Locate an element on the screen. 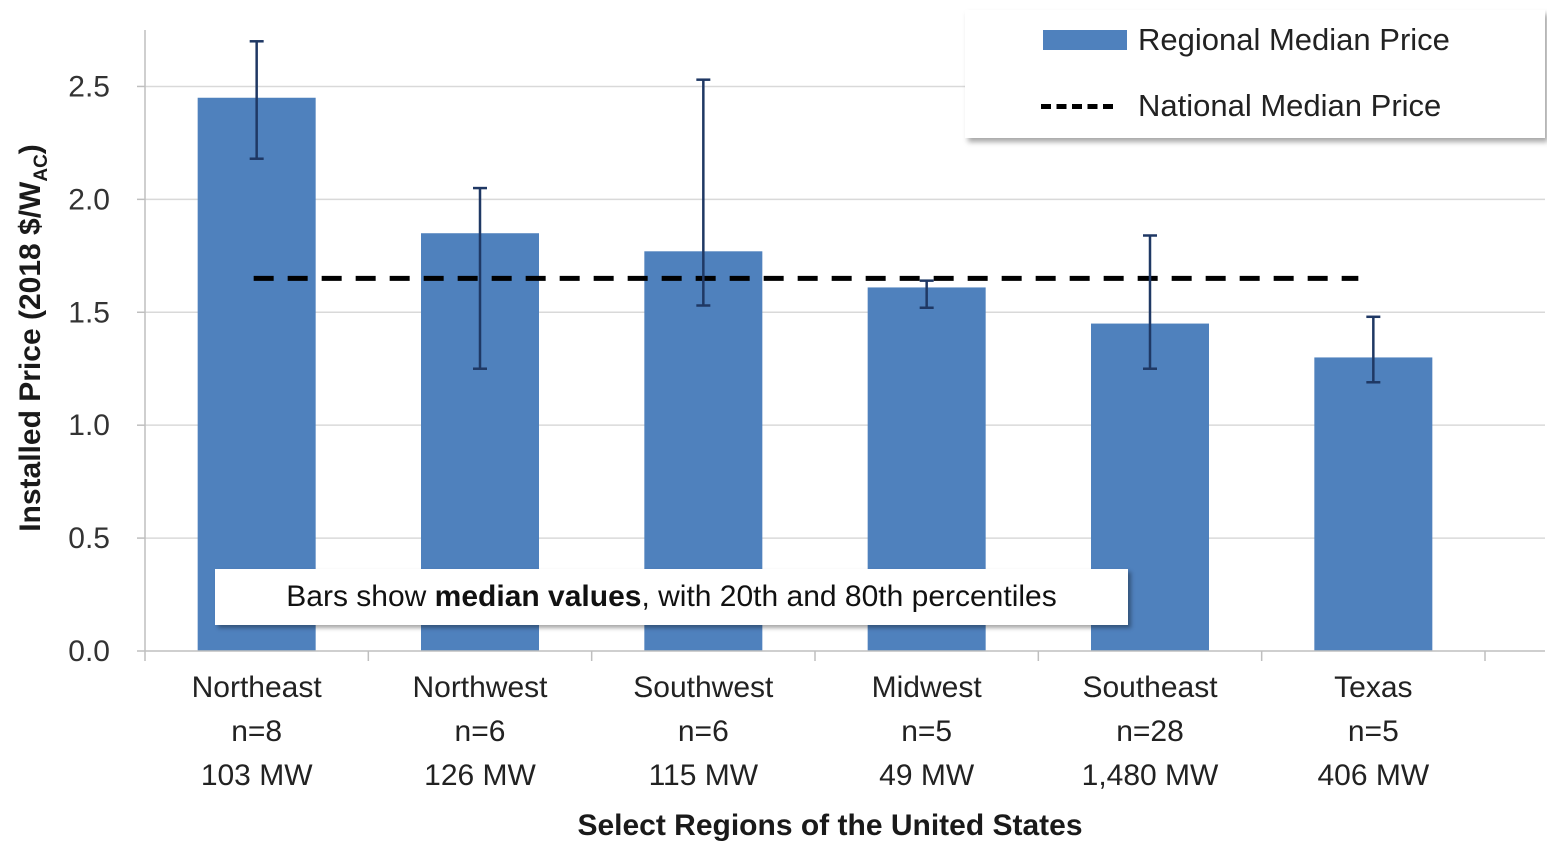 The height and width of the screenshot is (842, 1547). error-bar-northwest is located at coordinates (480, 278).